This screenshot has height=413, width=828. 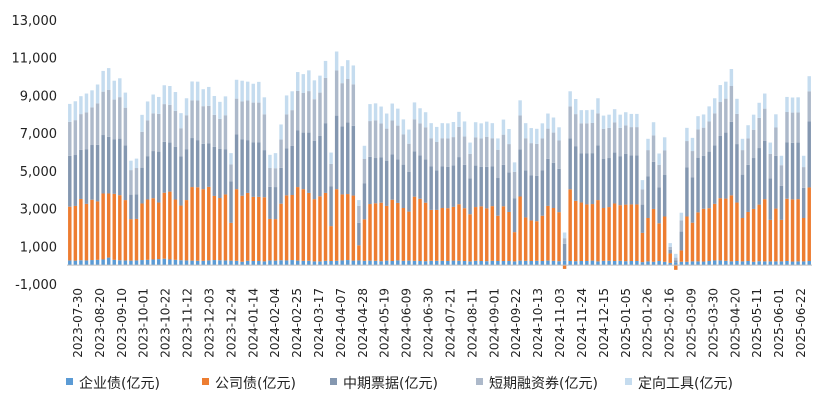 What do you see at coordinates (319, 323) in the screenshot?
I see `x-tick-label: 2024-03-17` at bounding box center [319, 323].